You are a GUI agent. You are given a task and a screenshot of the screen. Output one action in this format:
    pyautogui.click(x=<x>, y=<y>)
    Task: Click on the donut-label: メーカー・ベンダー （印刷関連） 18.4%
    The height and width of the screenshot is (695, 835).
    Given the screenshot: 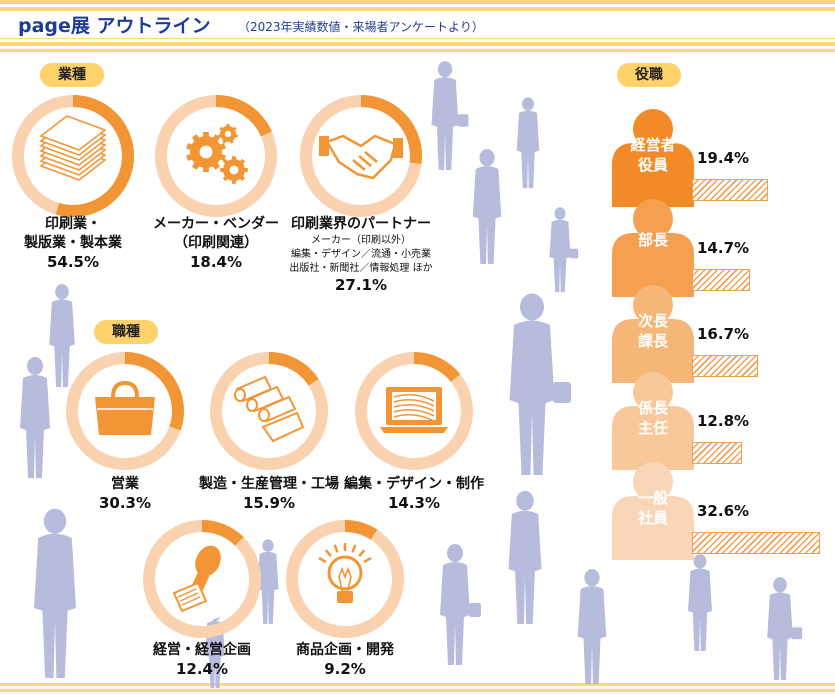 What is the action you would take?
    pyautogui.click(x=216, y=243)
    